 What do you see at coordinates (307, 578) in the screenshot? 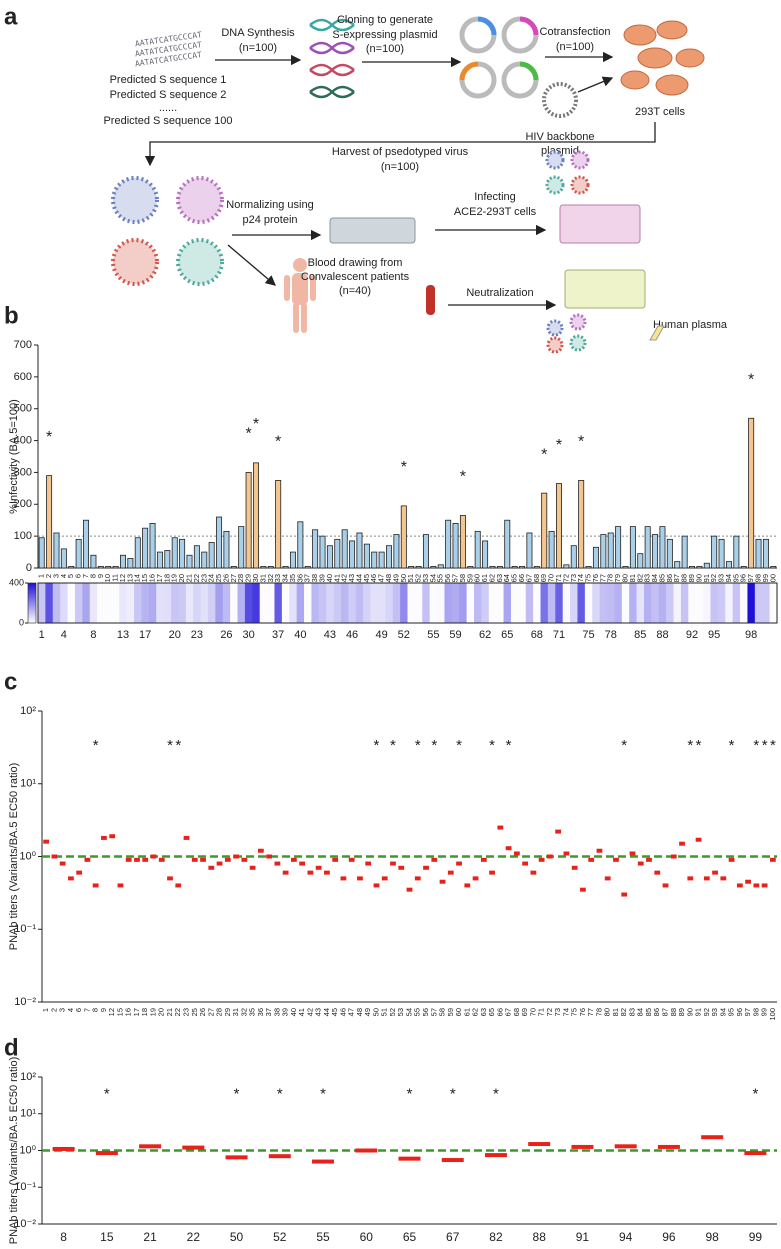
I see `x-tick-label: 37` at bounding box center [307, 578].